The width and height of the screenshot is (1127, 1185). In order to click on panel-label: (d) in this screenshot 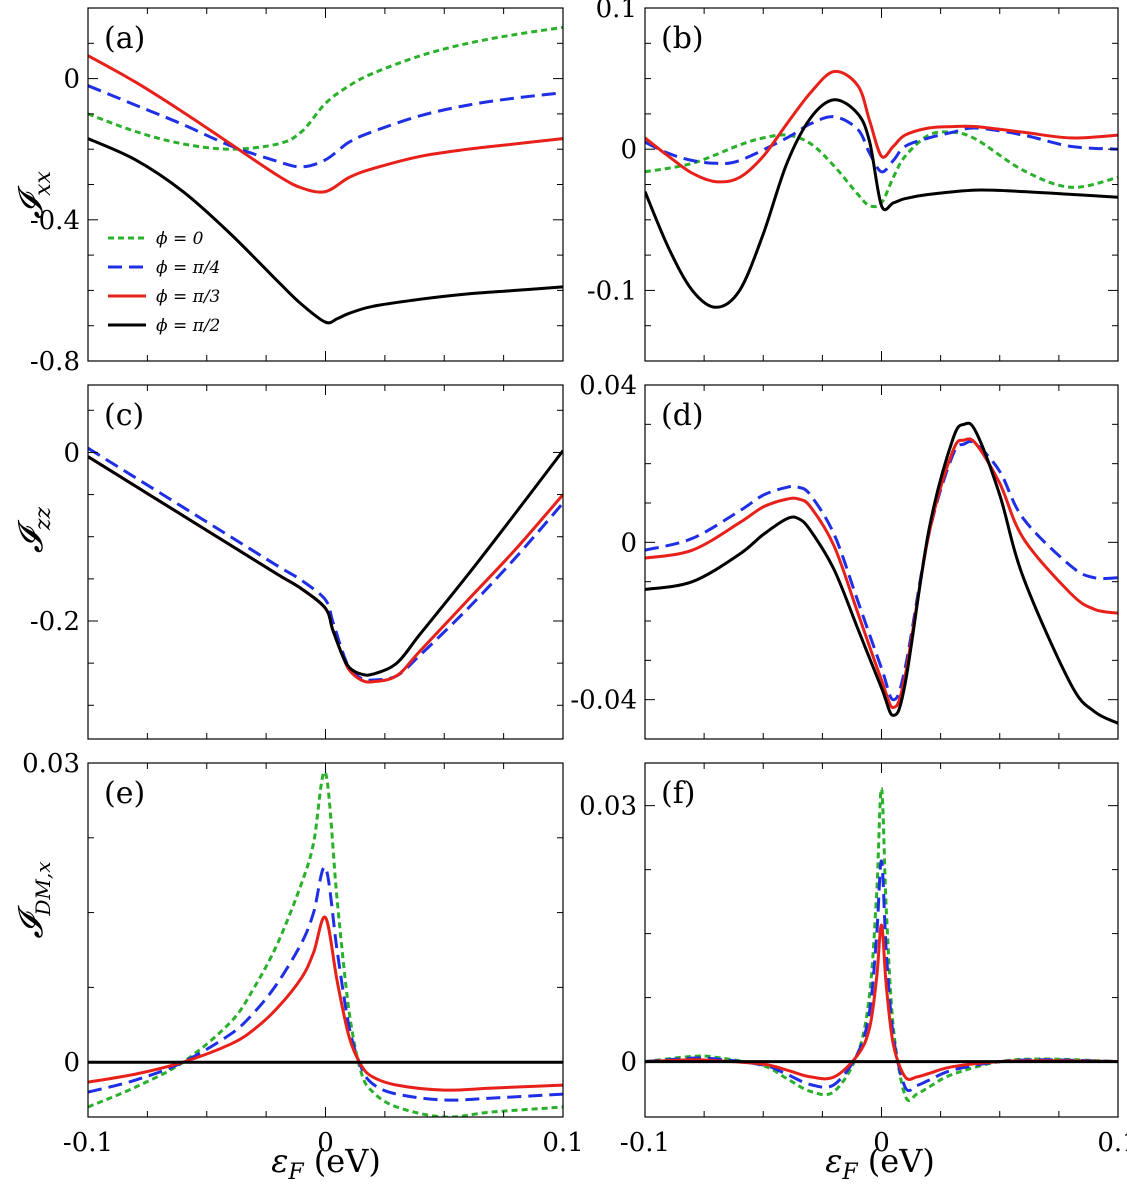, I will do `click(682, 415)`.